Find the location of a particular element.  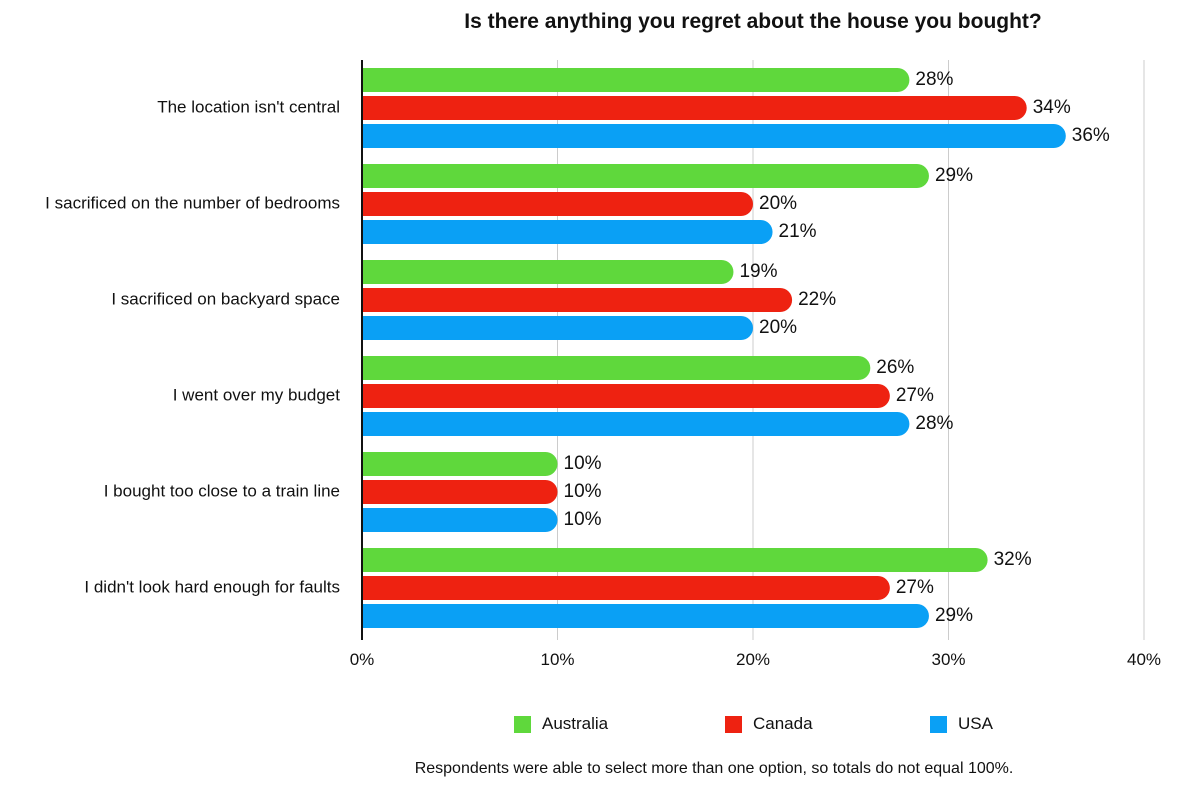

legend-label: Australia is located at coordinates (575, 723).